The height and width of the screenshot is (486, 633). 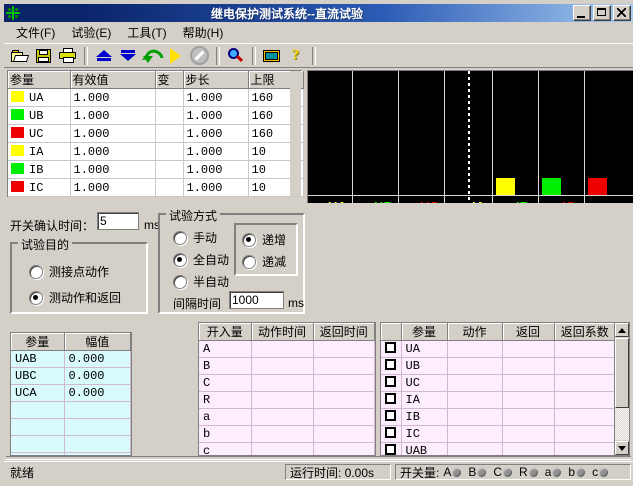 I want to click on table-row: UAB, so click(x=498, y=448).